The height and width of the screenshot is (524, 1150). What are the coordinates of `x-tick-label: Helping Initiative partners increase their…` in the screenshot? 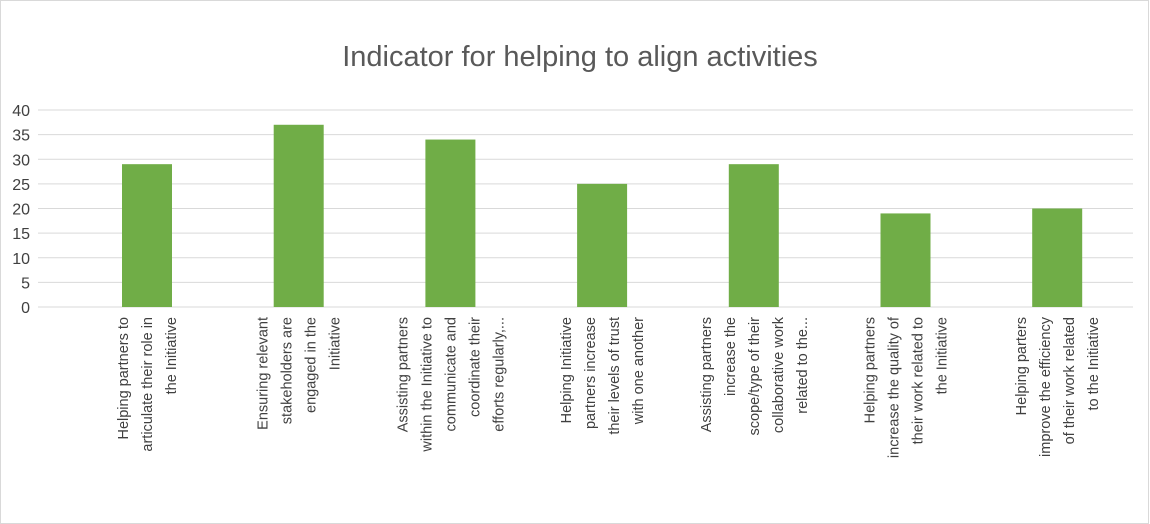 It's located at (603, 376).